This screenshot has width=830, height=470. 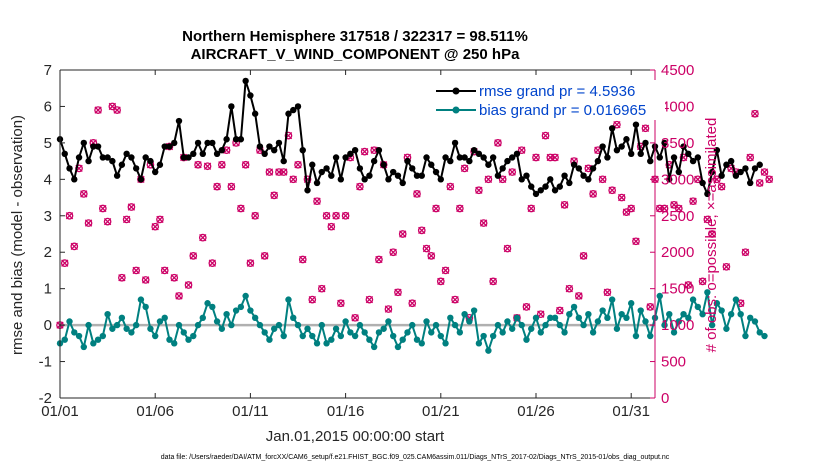 What do you see at coordinates (536, 411) in the screenshot?
I see `x-tick-label: 01/26` at bounding box center [536, 411].